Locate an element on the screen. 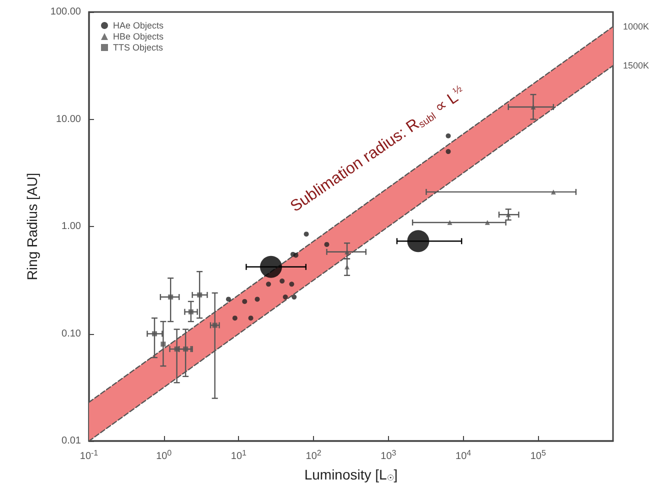  legend-label: HAe Objects is located at coordinates (138, 25).